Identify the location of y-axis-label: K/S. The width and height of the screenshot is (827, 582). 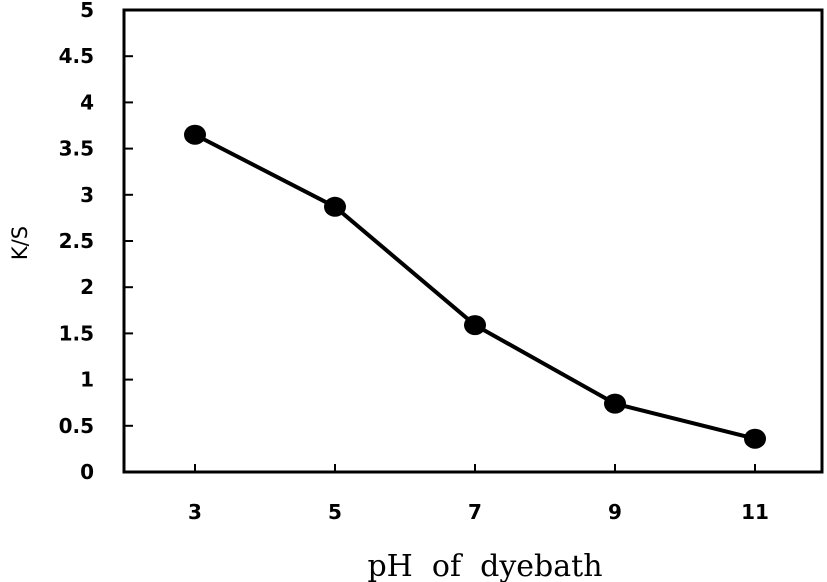
(20, 243).